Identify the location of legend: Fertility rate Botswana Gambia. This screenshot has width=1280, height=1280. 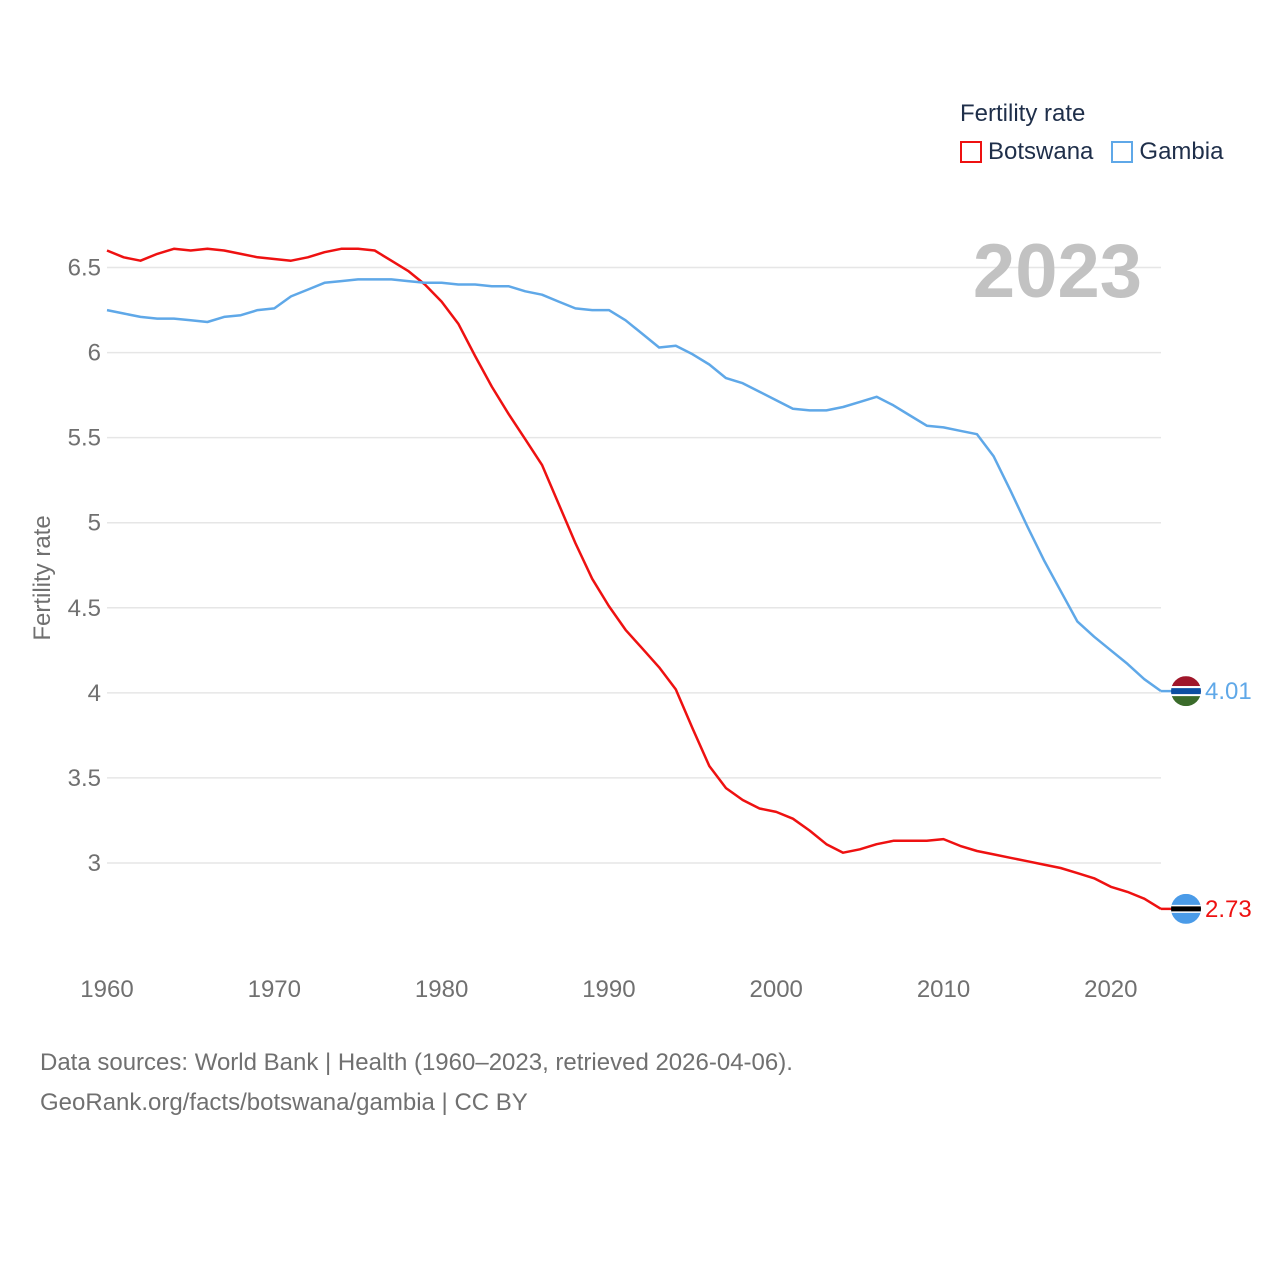
(1100, 133).